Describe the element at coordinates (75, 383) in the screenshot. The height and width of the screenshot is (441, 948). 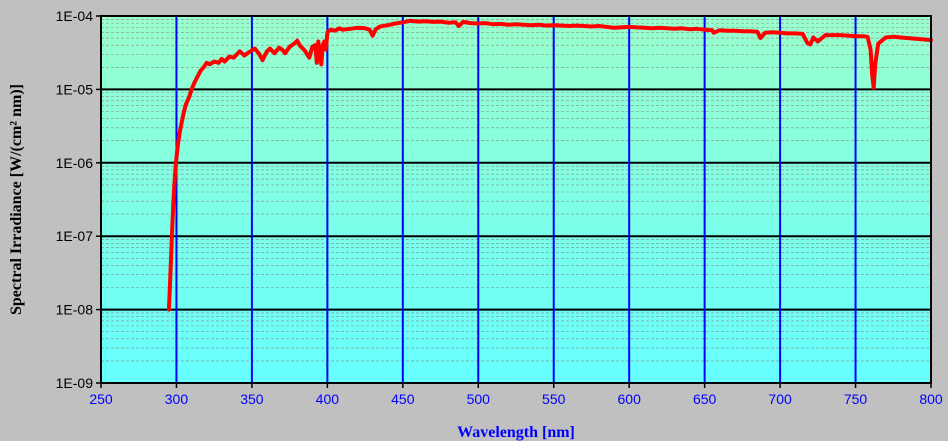
I see `y-tick-label: 1E-09` at that location.